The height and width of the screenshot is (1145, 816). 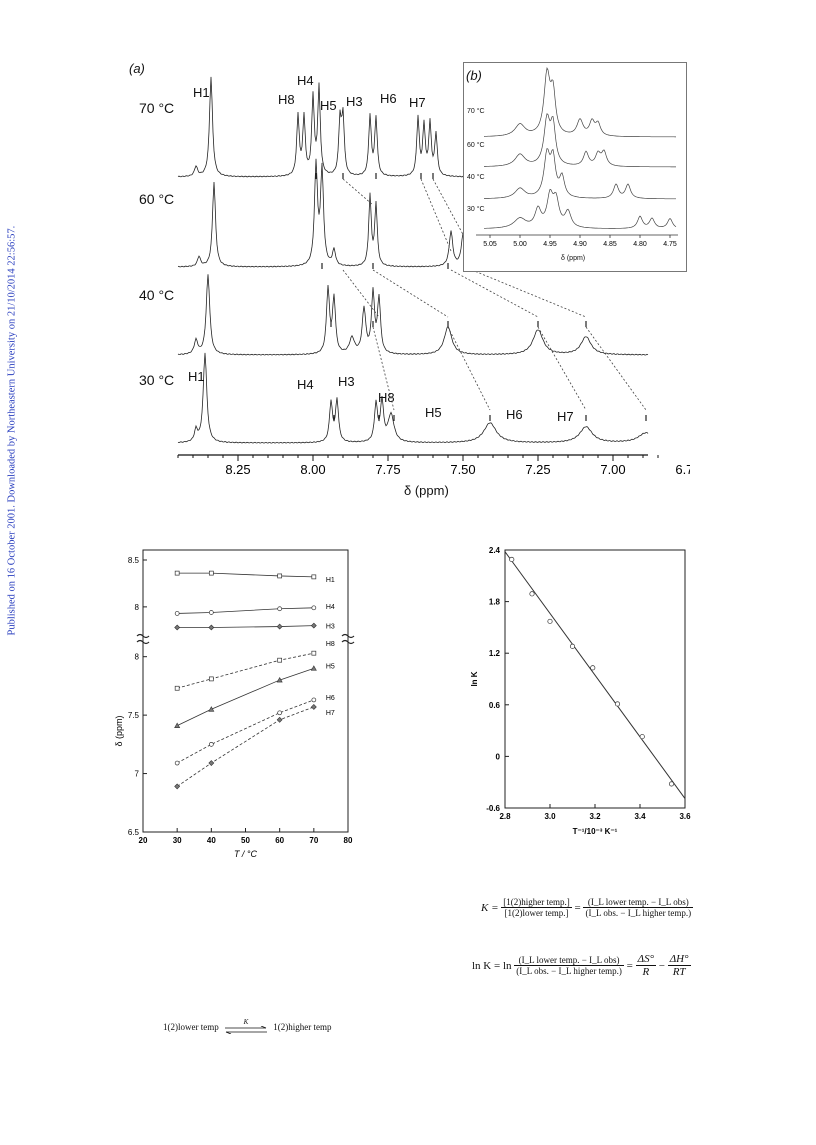 What do you see at coordinates (505, 816) in the screenshot?
I see `x-tick-label: 2.8` at bounding box center [505, 816].